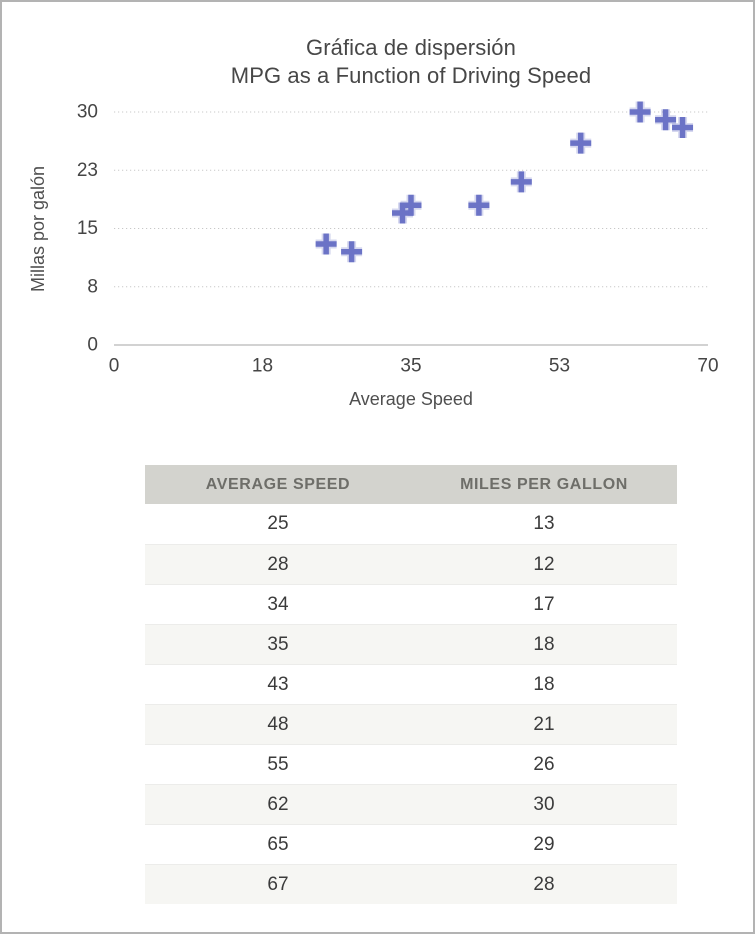 This screenshot has height=934, width=755. I want to click on table-cell: 29, so click(544, 844).